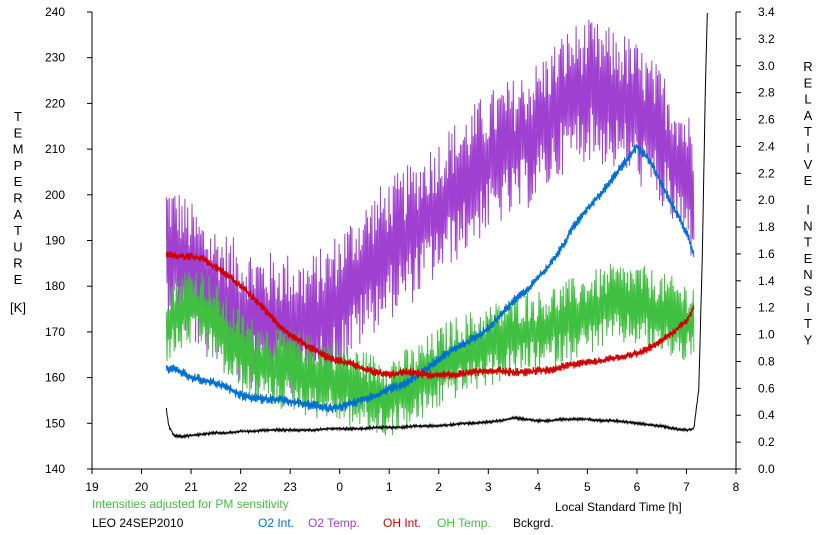 The width and height of the screenshot is (828, 535). What do you see at coordinates (766, 227) in the screenshot?
I see `right-tick-label: 1.8` at bounding box center [766, 227].